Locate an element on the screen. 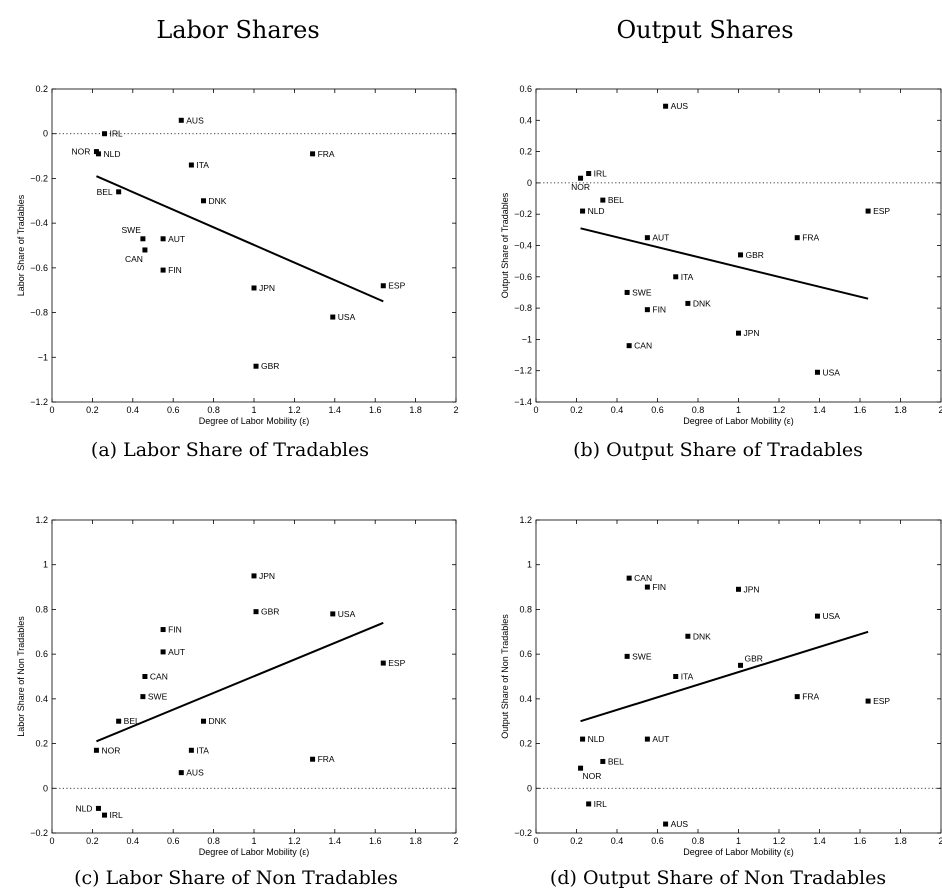  y-tick-label: 0.8 is located at coordinates (41, 609).